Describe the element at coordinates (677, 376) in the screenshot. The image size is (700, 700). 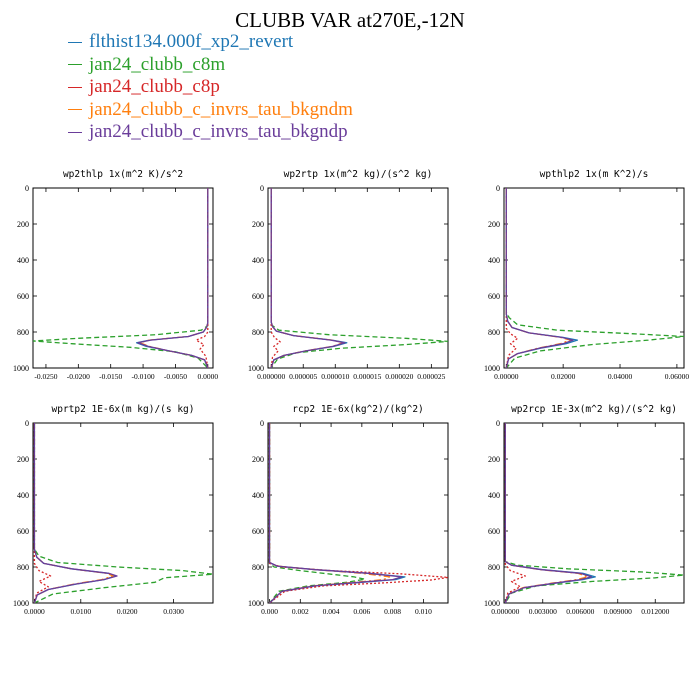
I see `x-tick-label: 0.06000` at that location.